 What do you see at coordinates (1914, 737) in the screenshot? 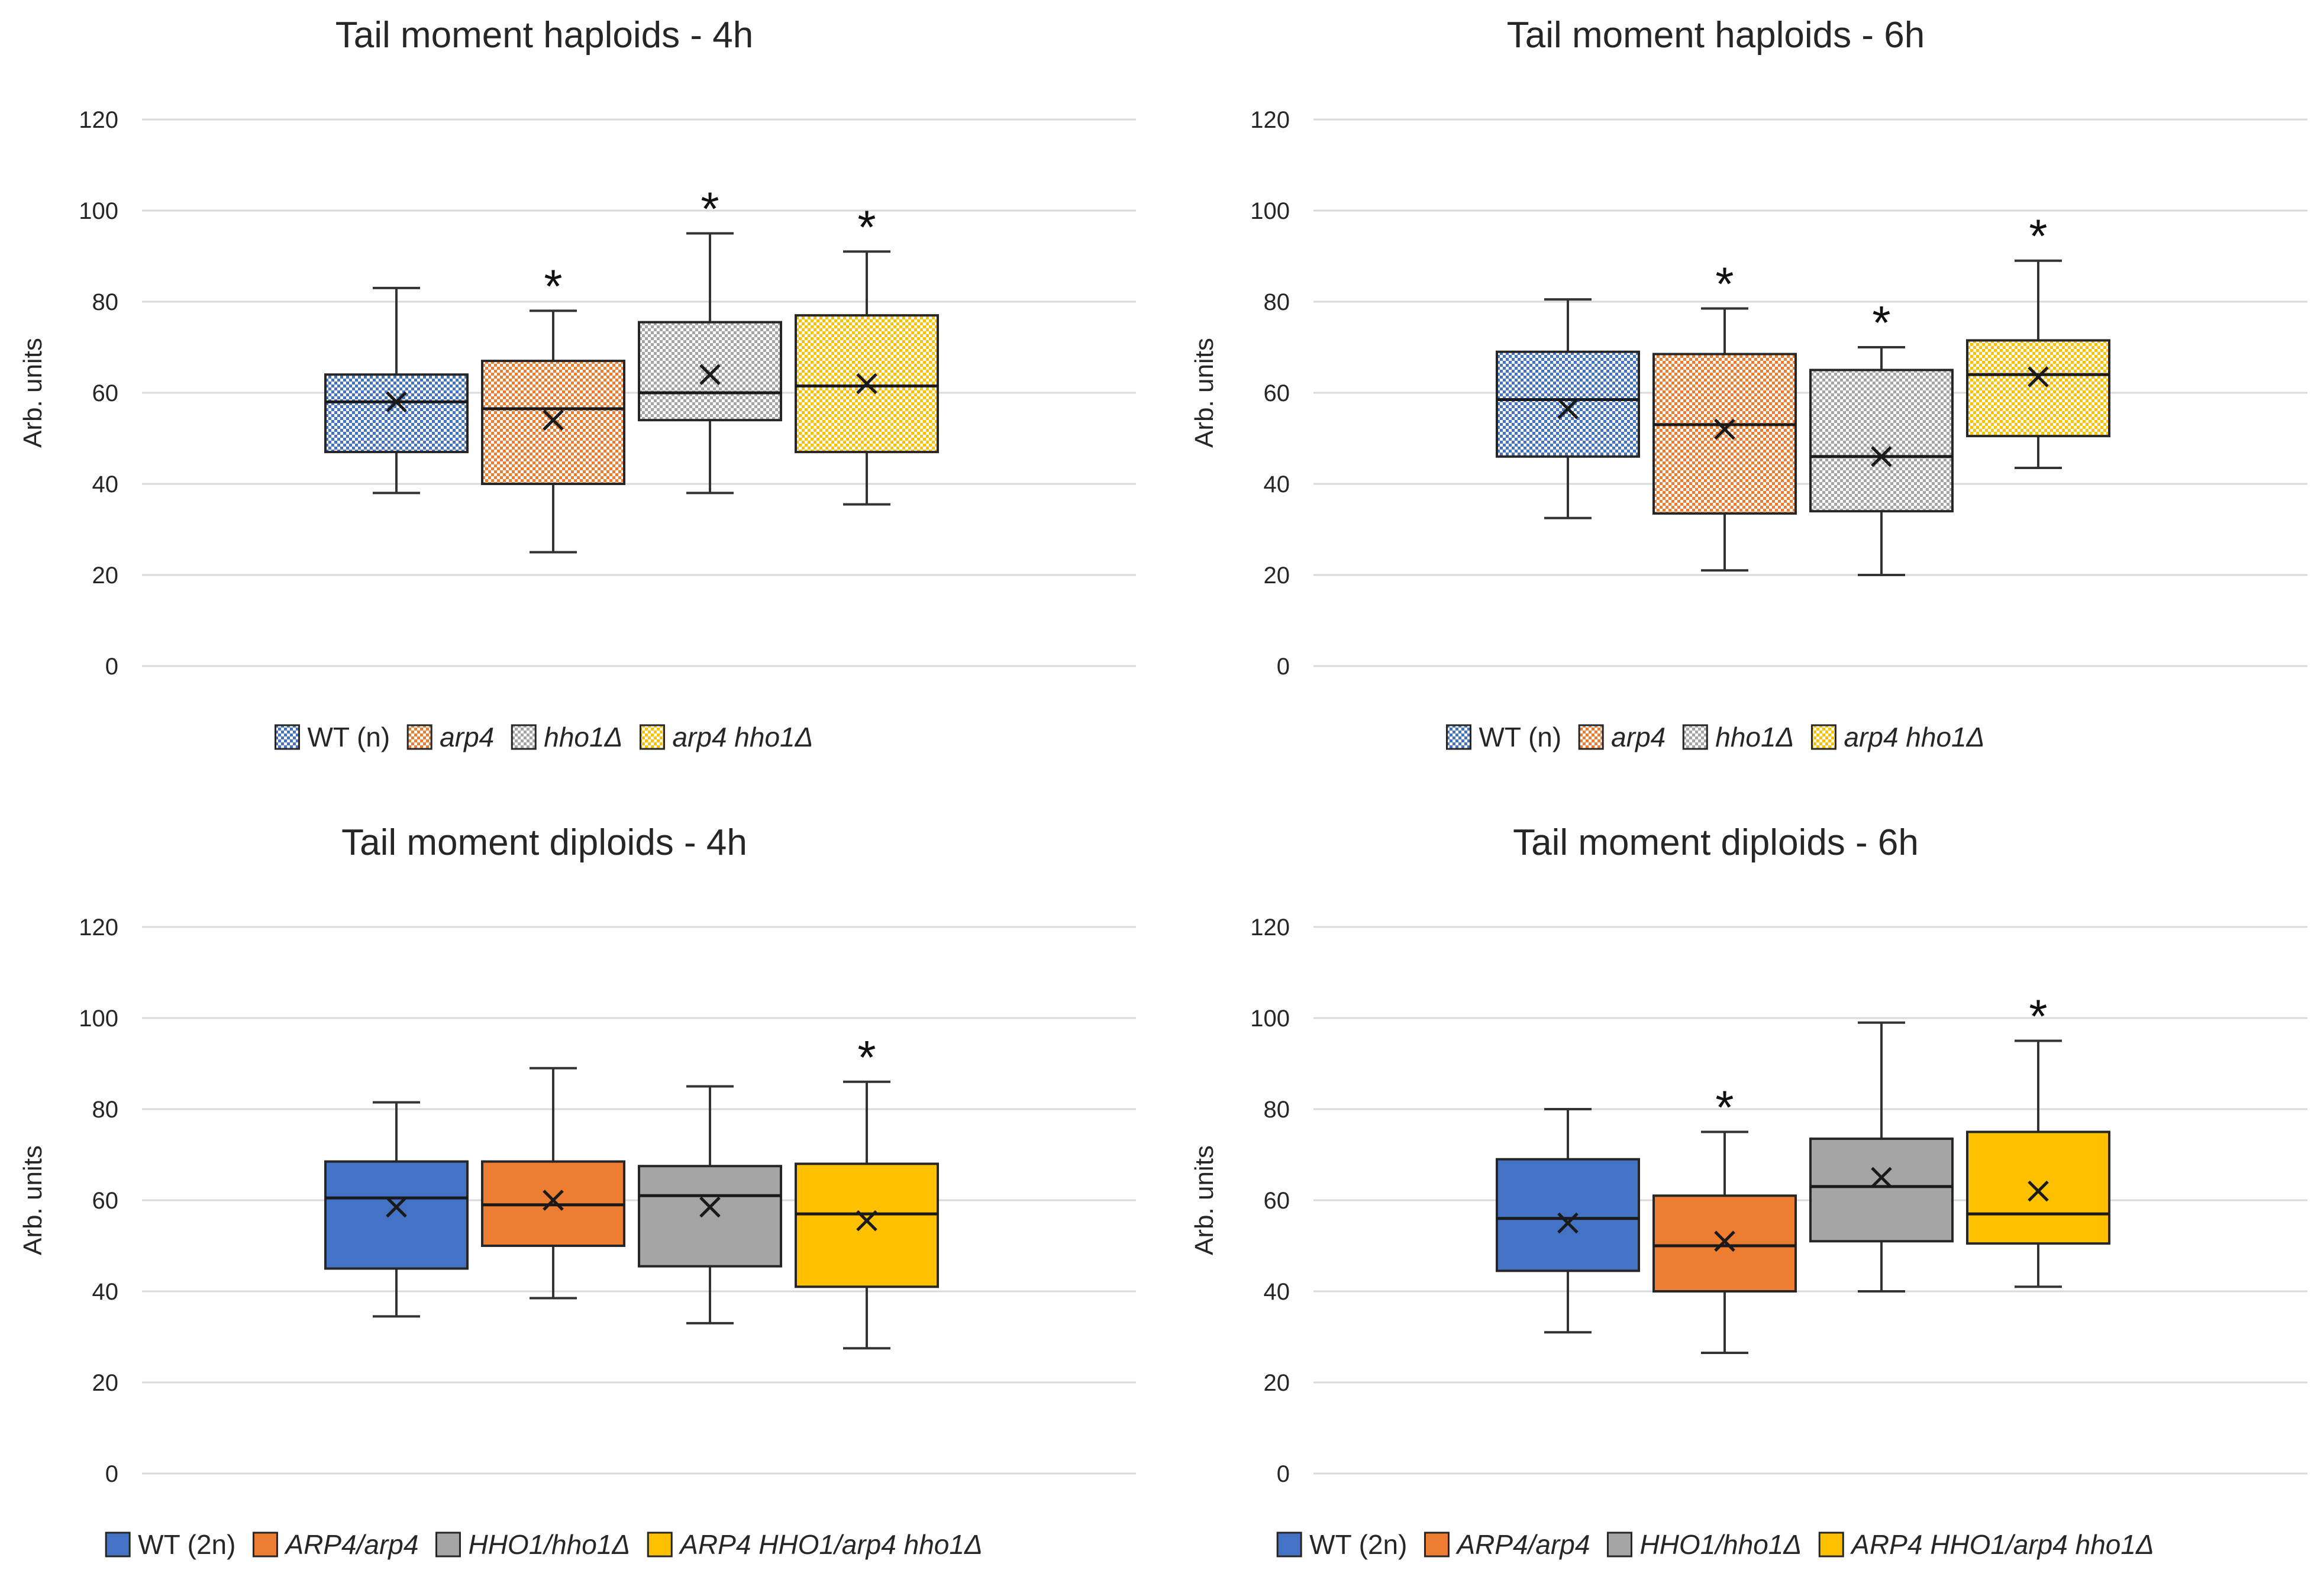
I see `legend-label: arp4 hho1Δ` at bounding box center [1914, 737].